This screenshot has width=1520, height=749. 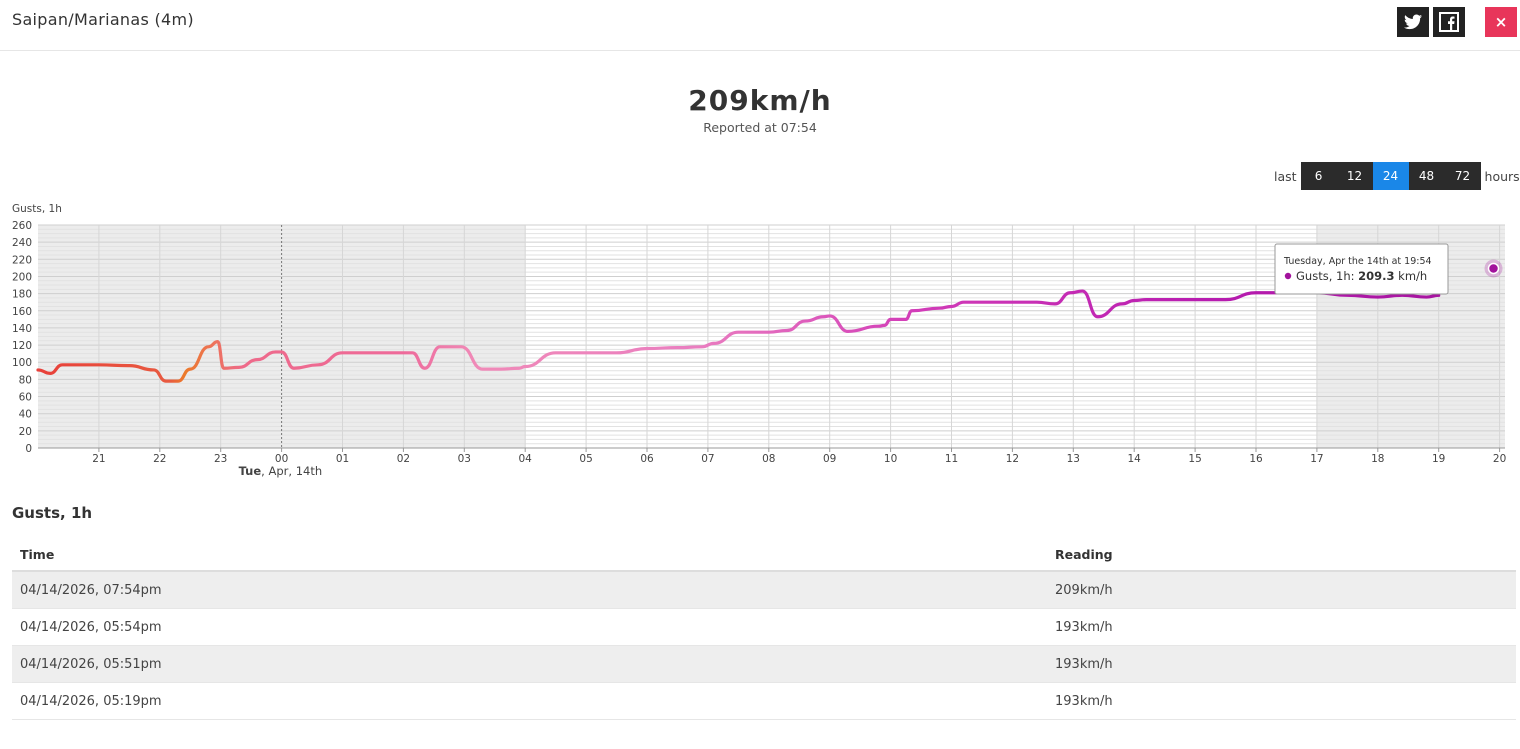 I want to click on close-button: ×, so click(x=1501, y=22).